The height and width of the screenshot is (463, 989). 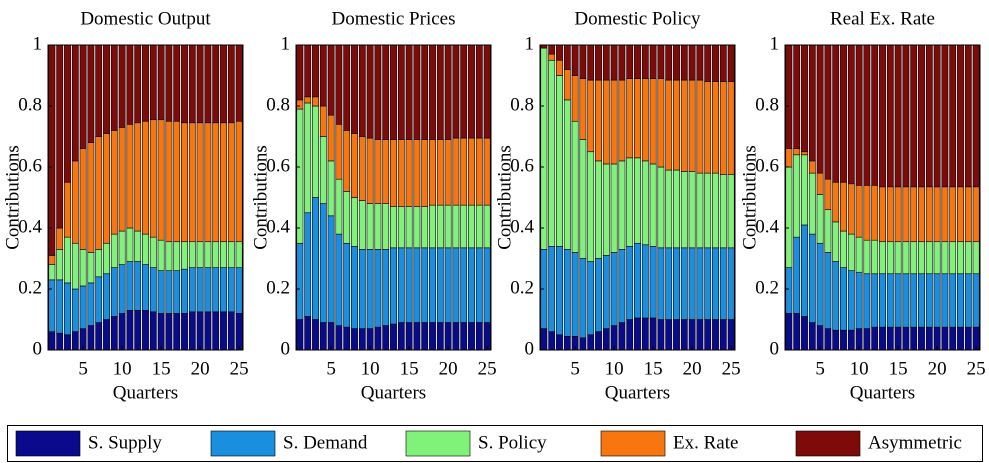 I want to click on y-tick-label: 0.4, so click(x=767, y=226).